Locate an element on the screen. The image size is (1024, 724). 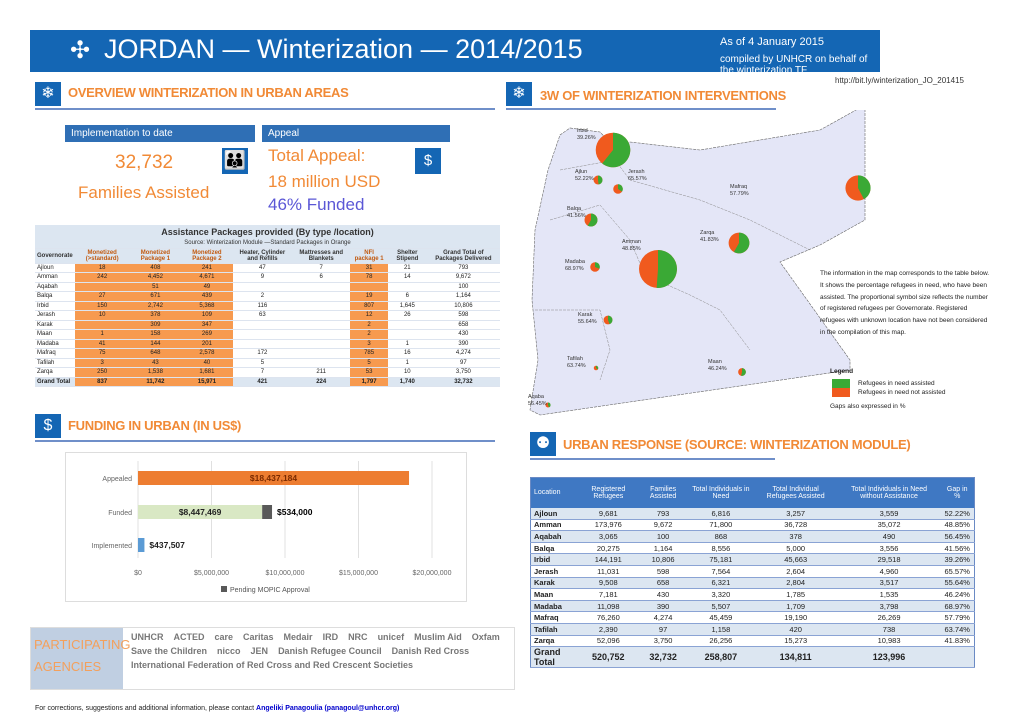
legend-gap-note: Gaps also expressed in % is located at coordinates (868, 406).